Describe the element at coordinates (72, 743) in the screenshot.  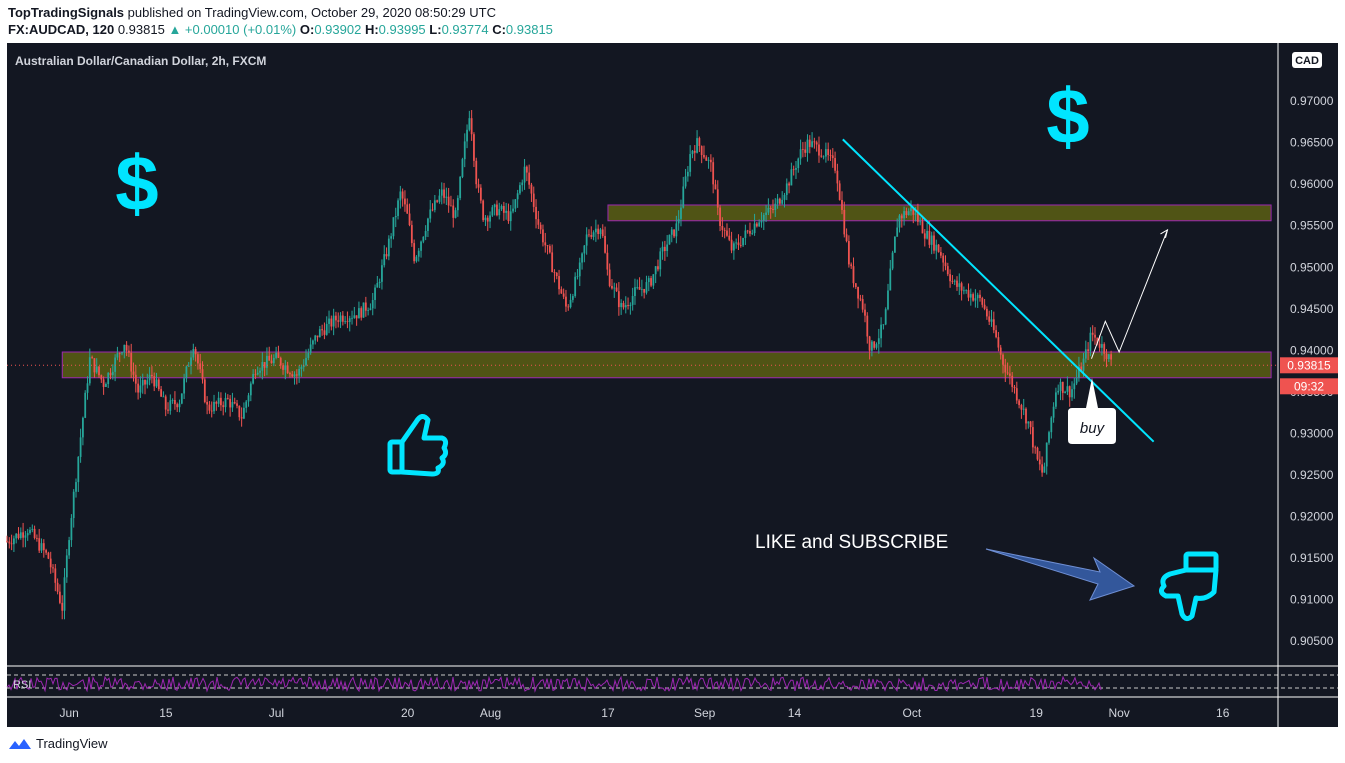
I see `footer-brand: TradingView` at that location.